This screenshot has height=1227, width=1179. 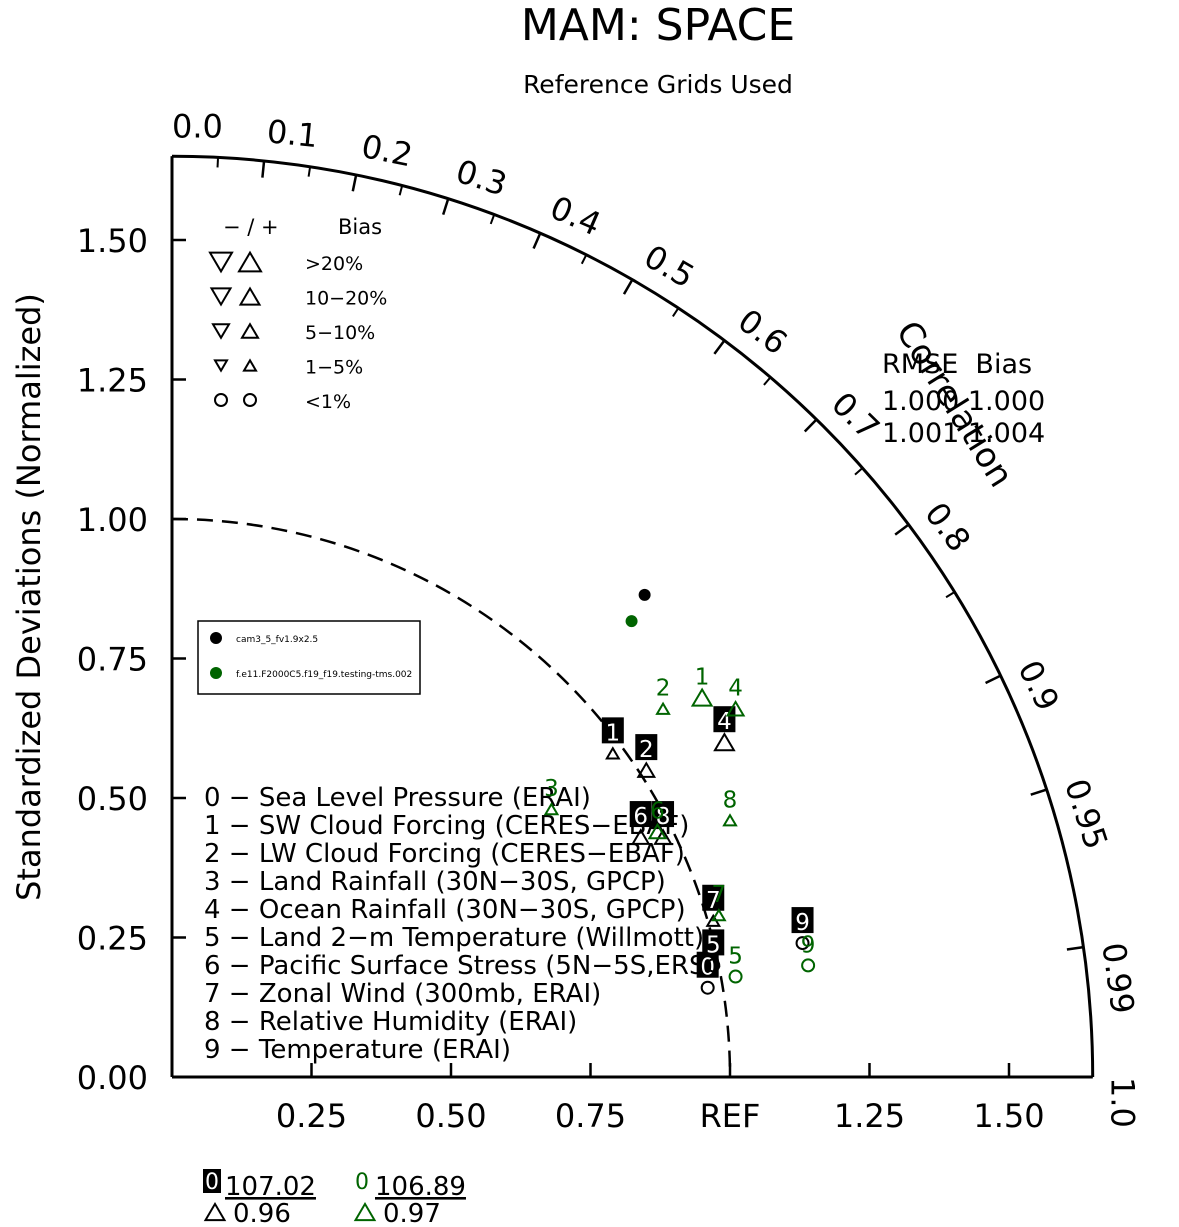 I want to click on series-legend-dot, so click(x=216, y=673).